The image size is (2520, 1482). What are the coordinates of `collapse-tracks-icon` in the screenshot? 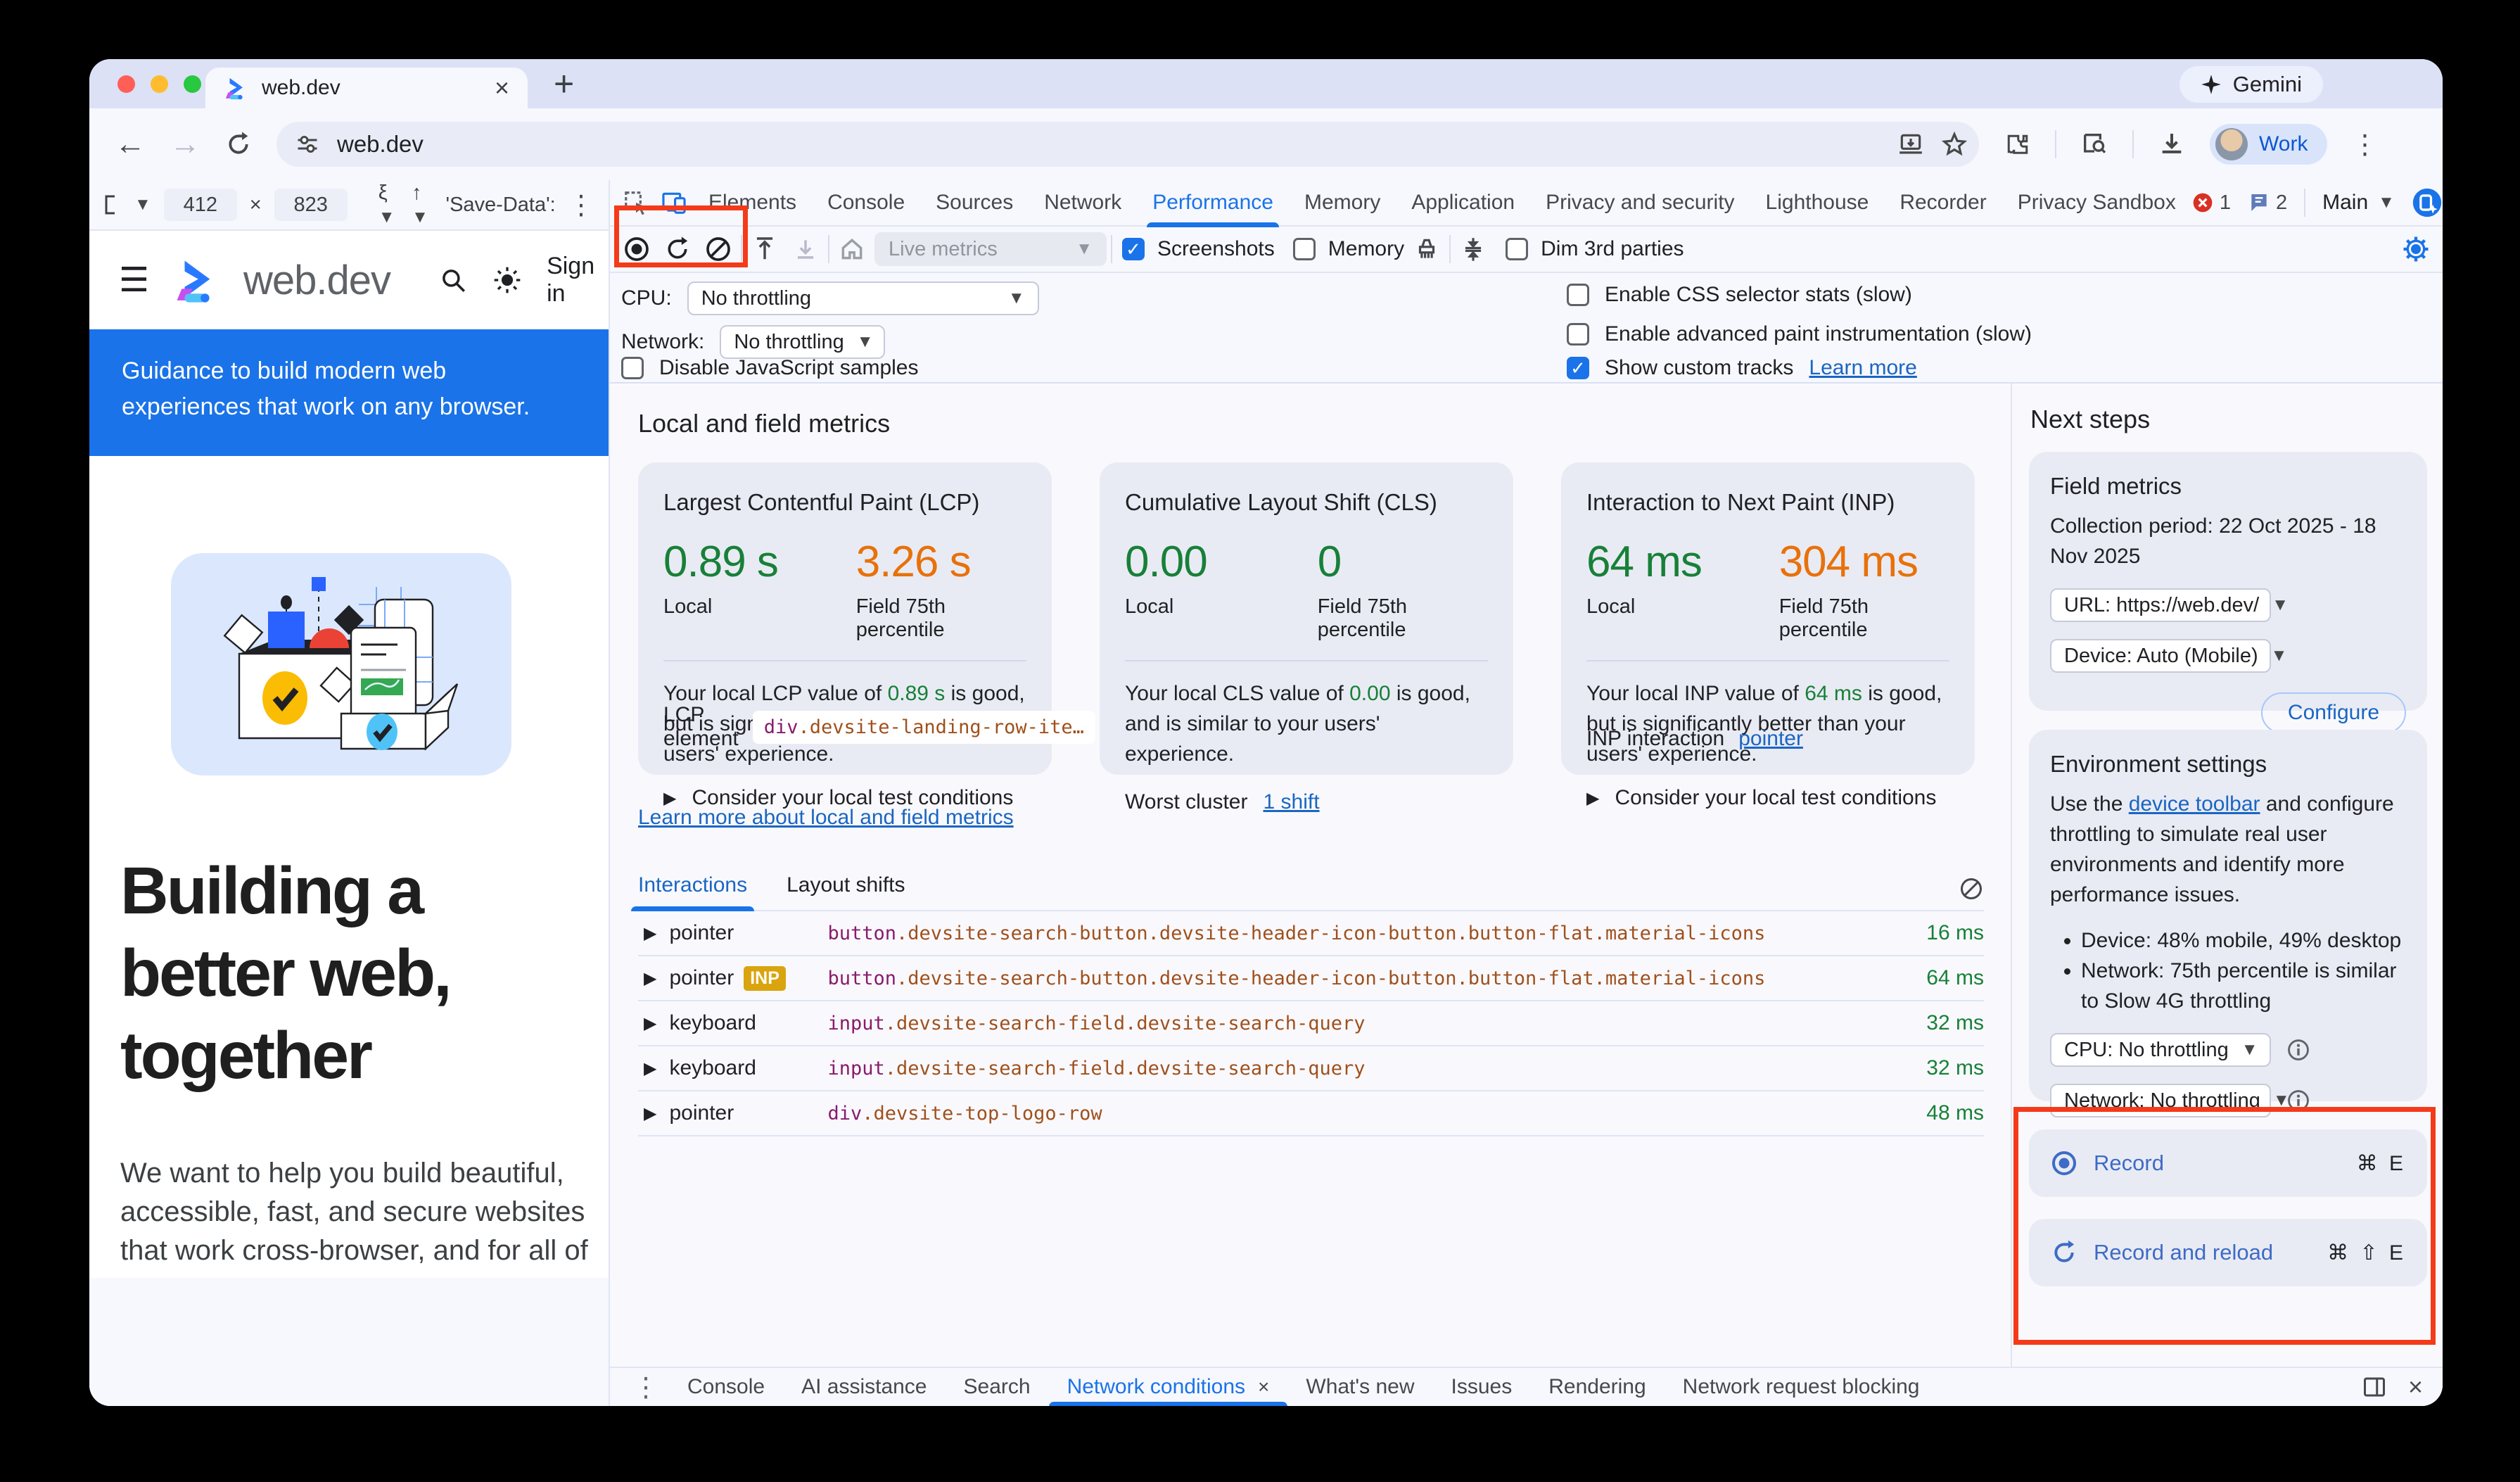 It's located at (1473, 249).